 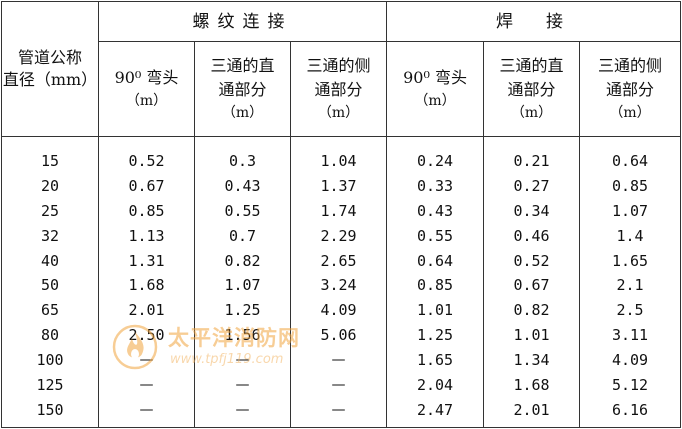 I want to click on table-row: 125— — —2.04 1.68 5.12, so click(x=341, y=385).